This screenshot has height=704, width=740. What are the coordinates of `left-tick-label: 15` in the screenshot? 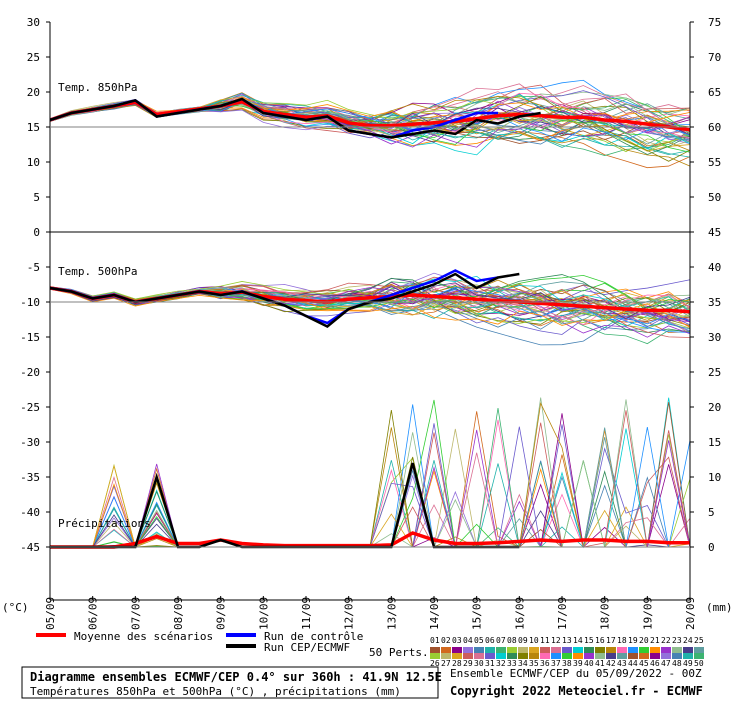 It's located at (33, 127).